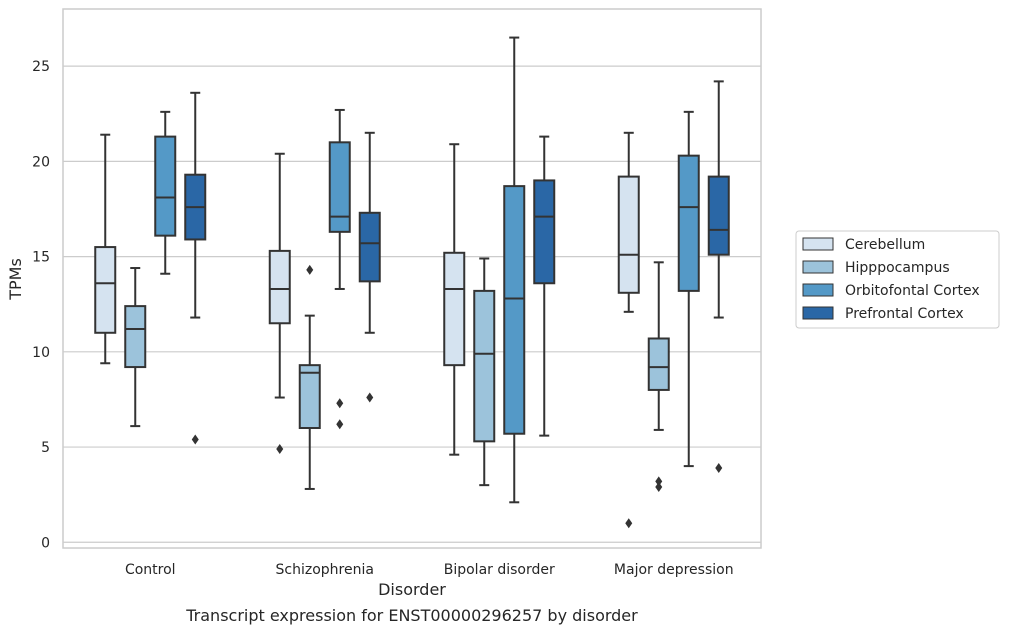 The height and width of the screenshot is (634, 1009). What do you see at coordinates (15, 279) in the screenshot?
I see `y-axis-label: TPMs` at bounding box center [15, 279].